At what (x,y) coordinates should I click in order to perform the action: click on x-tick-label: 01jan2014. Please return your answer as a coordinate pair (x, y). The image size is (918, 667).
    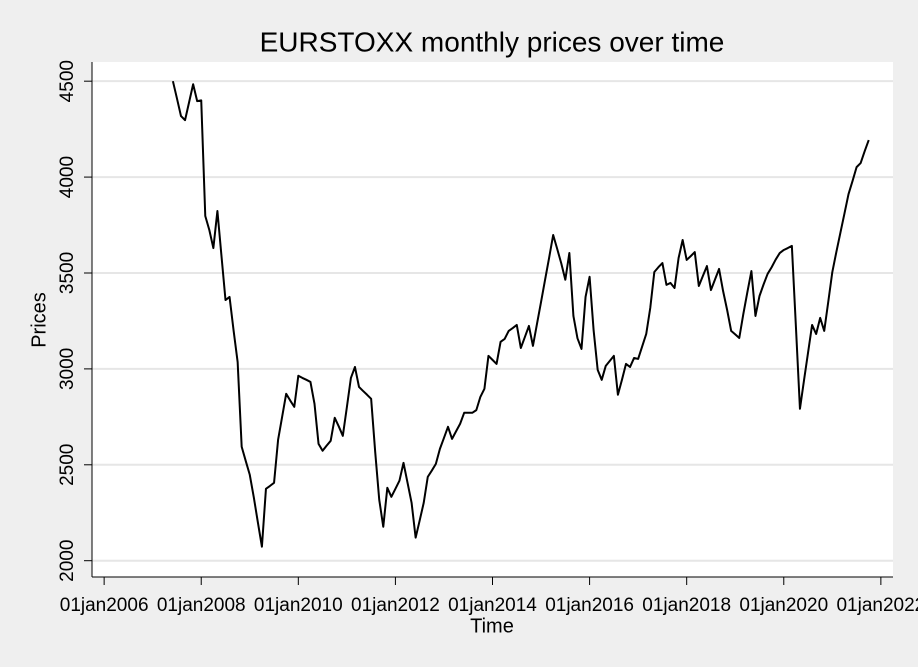
    Looking at the image, I should click on (492, 605).